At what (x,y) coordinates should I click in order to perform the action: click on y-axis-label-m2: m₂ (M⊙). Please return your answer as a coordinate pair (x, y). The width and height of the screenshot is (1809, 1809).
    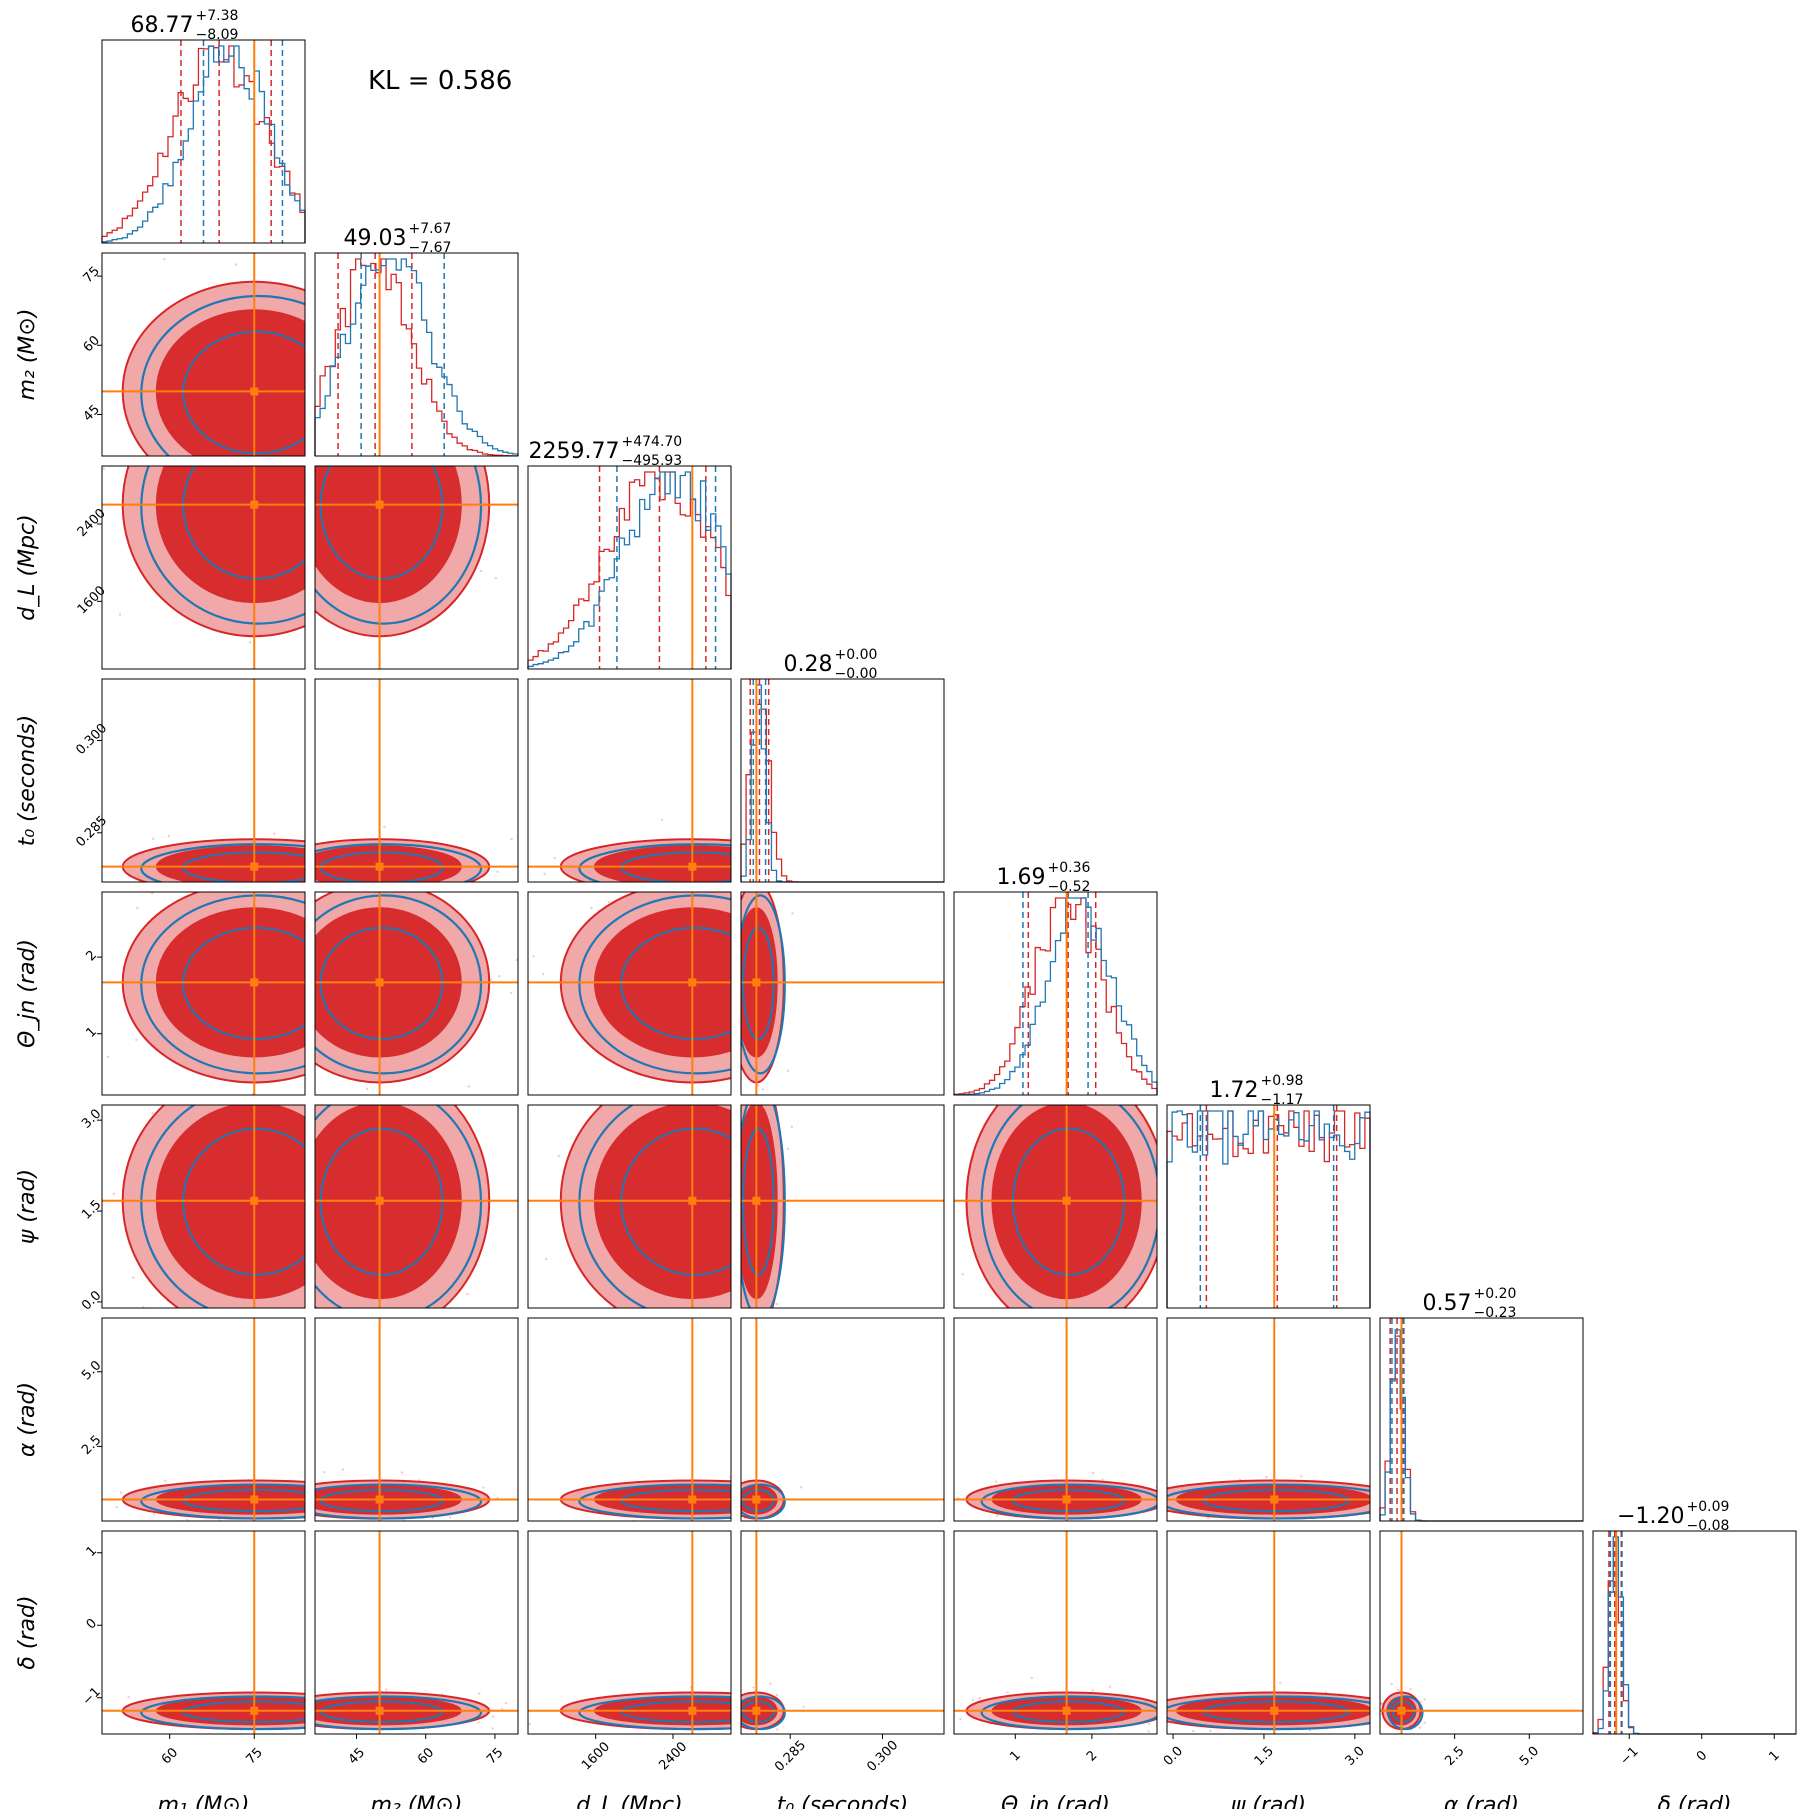
    Looking at the image, I should click on (27, 355).